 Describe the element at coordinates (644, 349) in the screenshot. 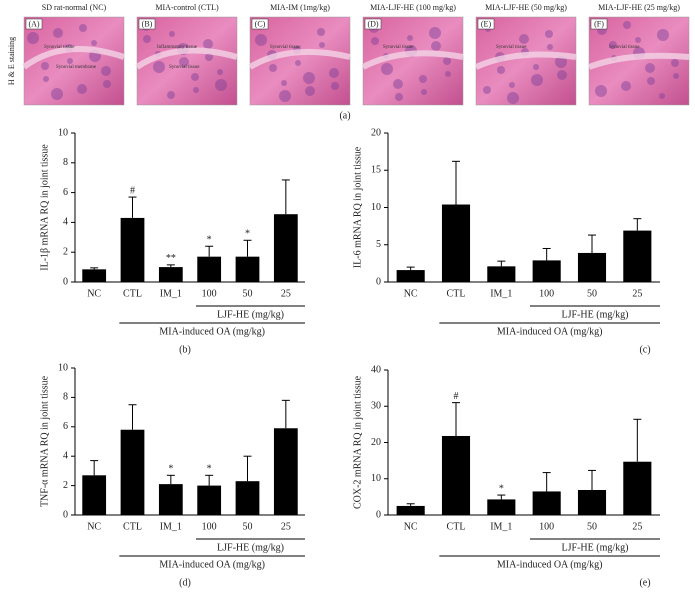

I see `panel-caption: (c)` at that location.